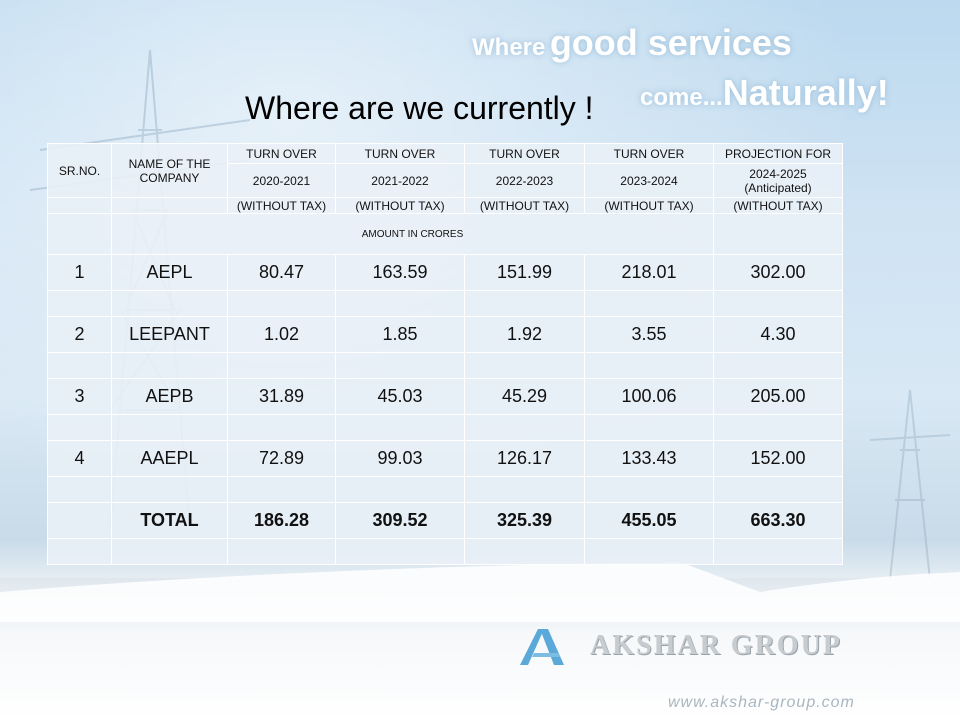 This screenshot has height=720, width=960. I want to click on tagline-line-2: come...Naturally!, so click(764, 93).